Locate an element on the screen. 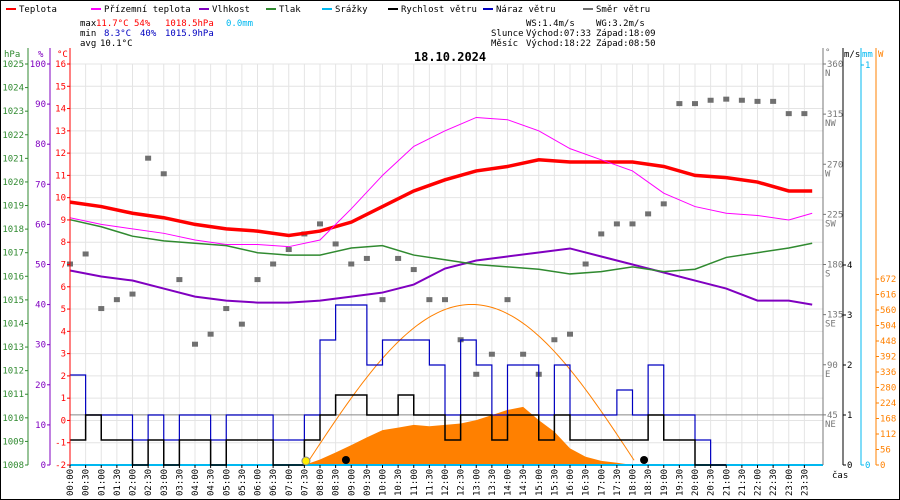 This screenshot has height=500, width=900. x-tick-label: 13:00 is located at coordinates (477, 482).